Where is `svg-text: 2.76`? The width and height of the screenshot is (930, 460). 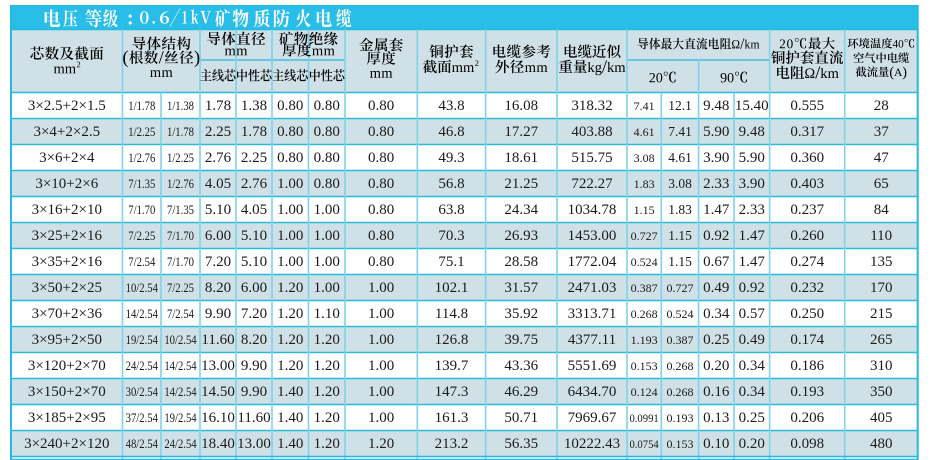 svg-text: 2.76 is located at coordinates (218, 158).